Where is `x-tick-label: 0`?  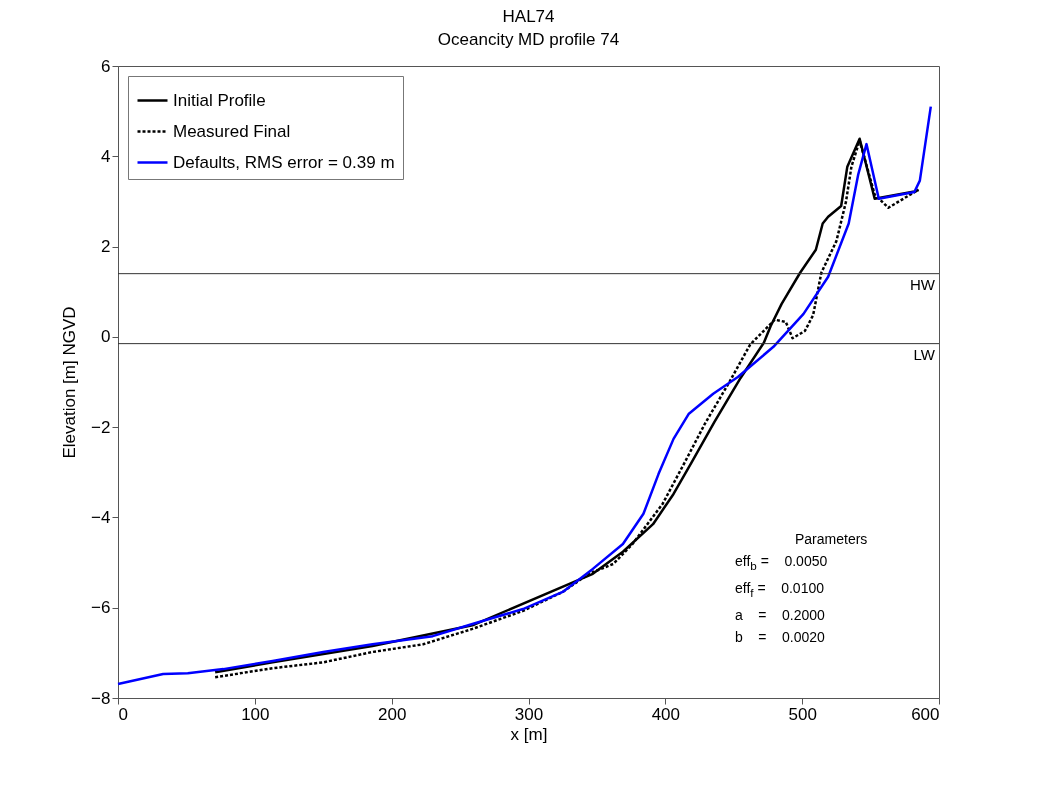 x-tick-label: 0 is located at coordinates (123, 714).